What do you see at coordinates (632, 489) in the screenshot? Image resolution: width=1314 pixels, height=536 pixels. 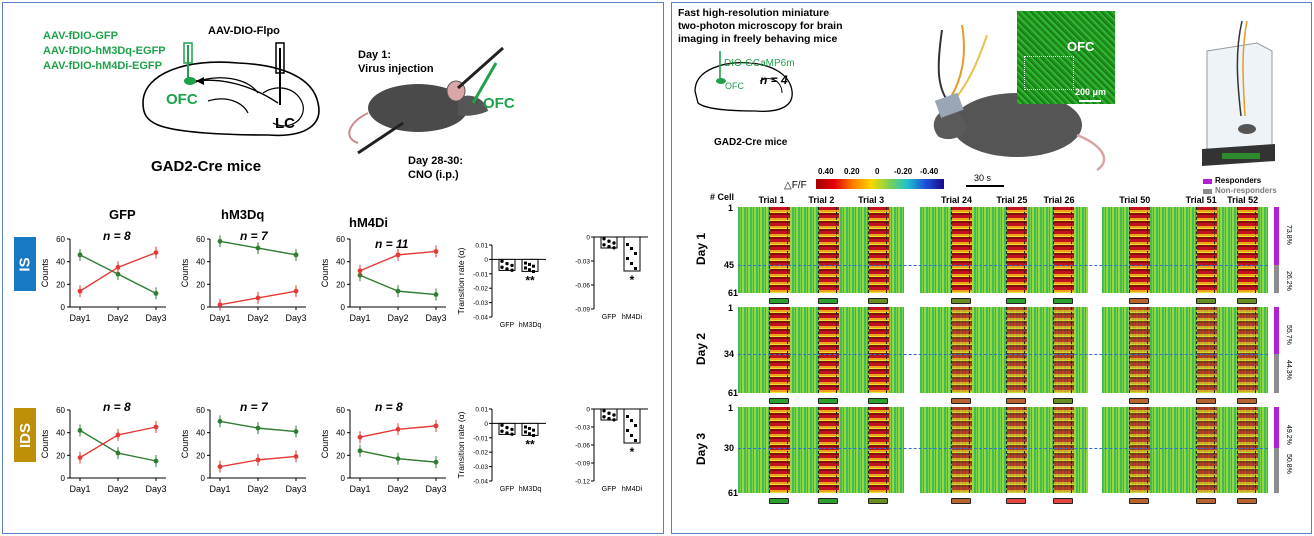 I see `x-label-treatment: hM4Di` at bounding box center [632, 489].